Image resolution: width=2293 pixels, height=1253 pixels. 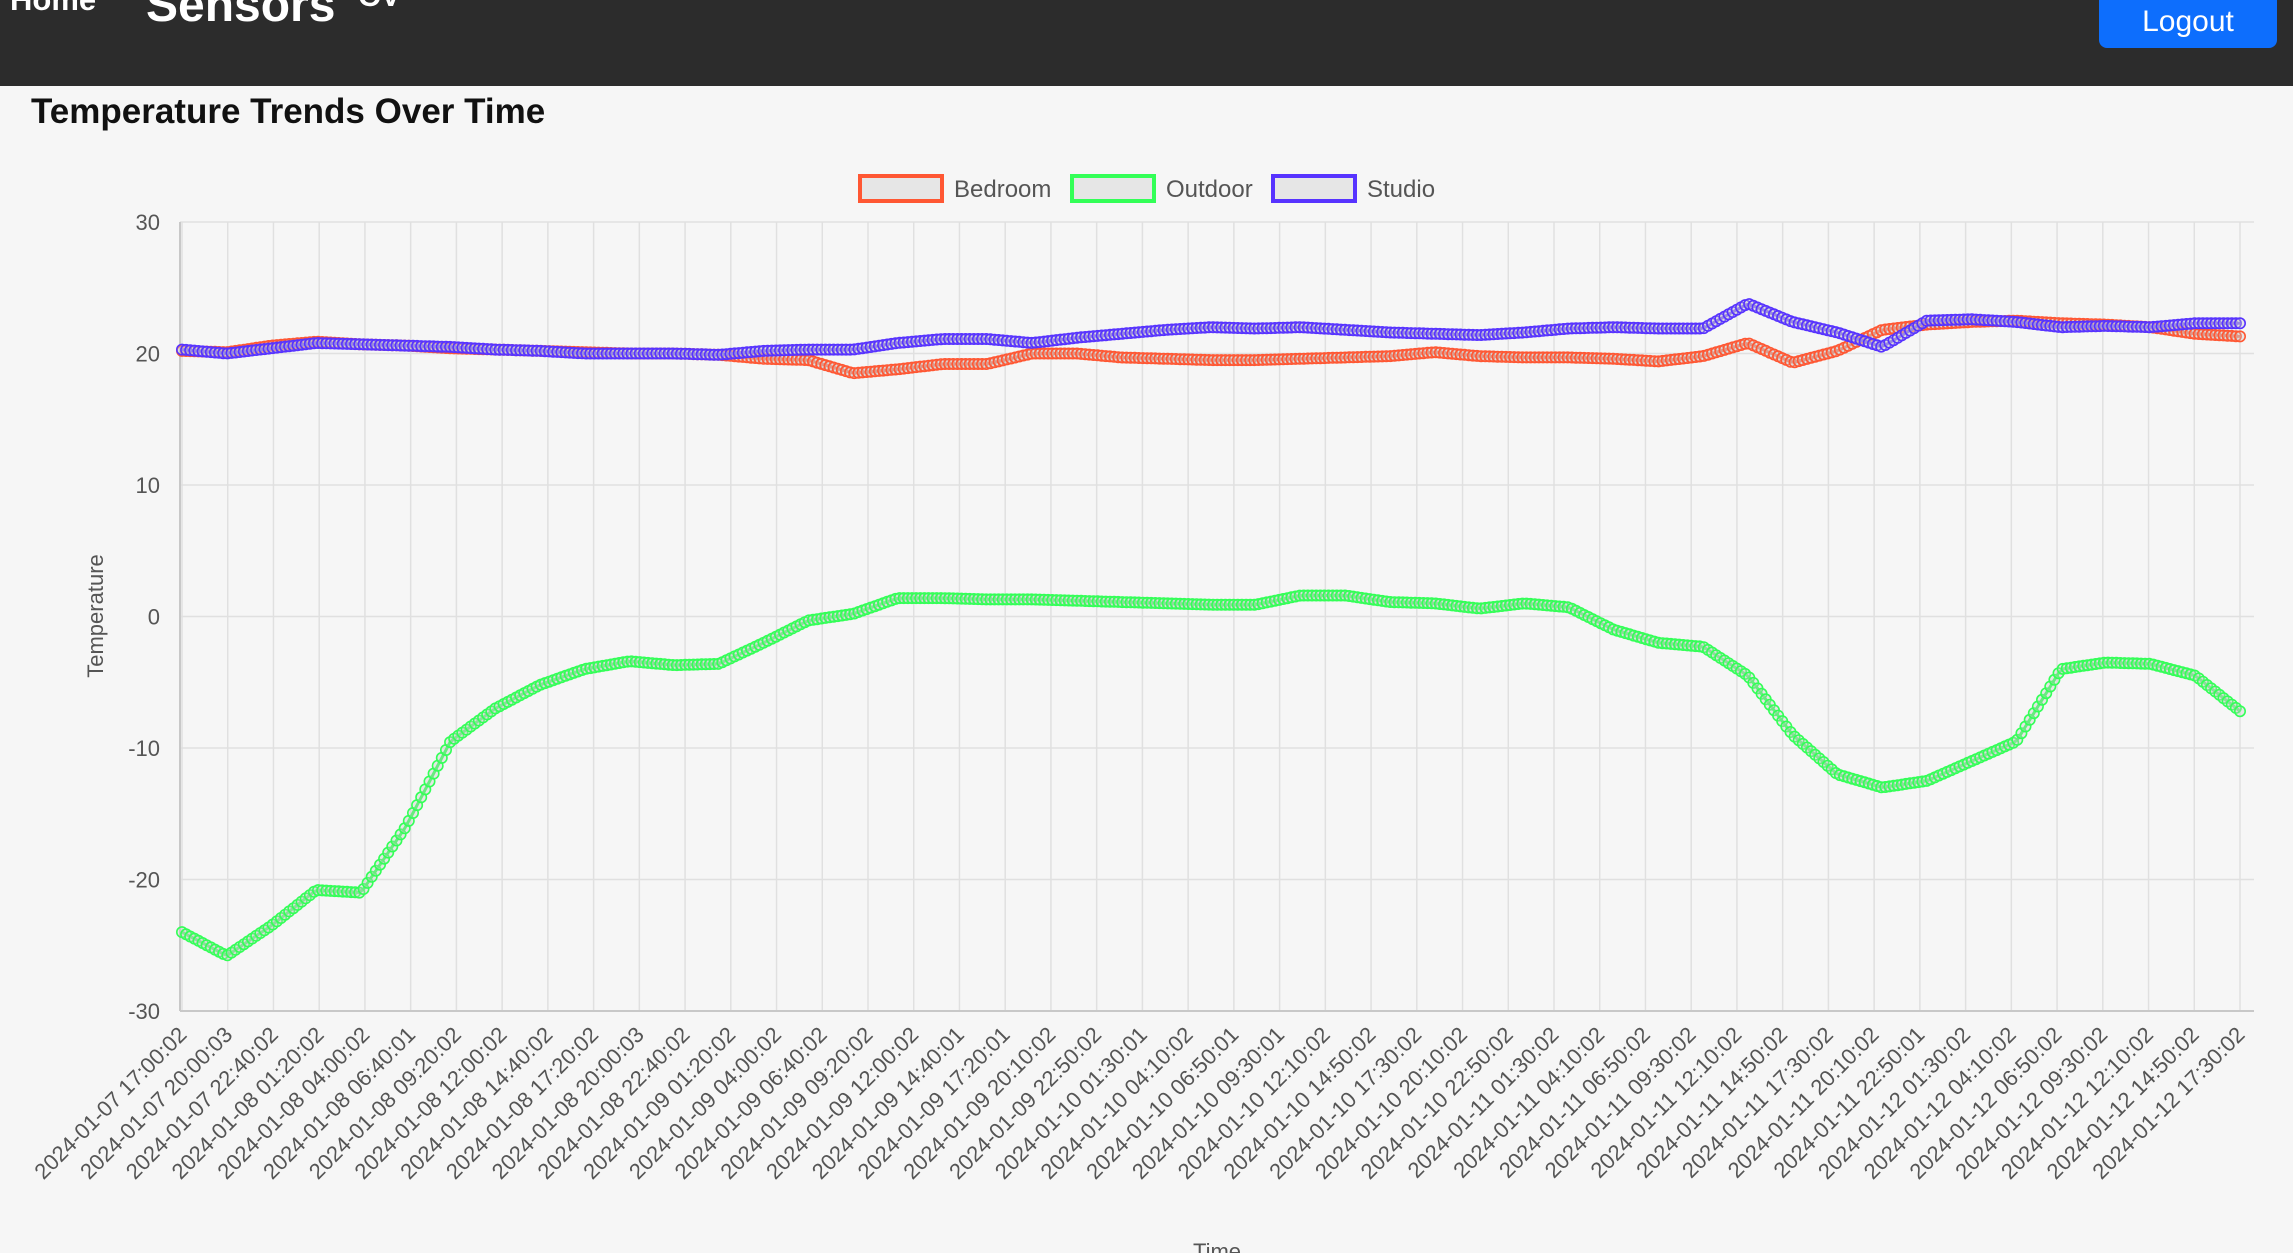 I want to click on logout-button: Logout, so click(x=2188, y=24).